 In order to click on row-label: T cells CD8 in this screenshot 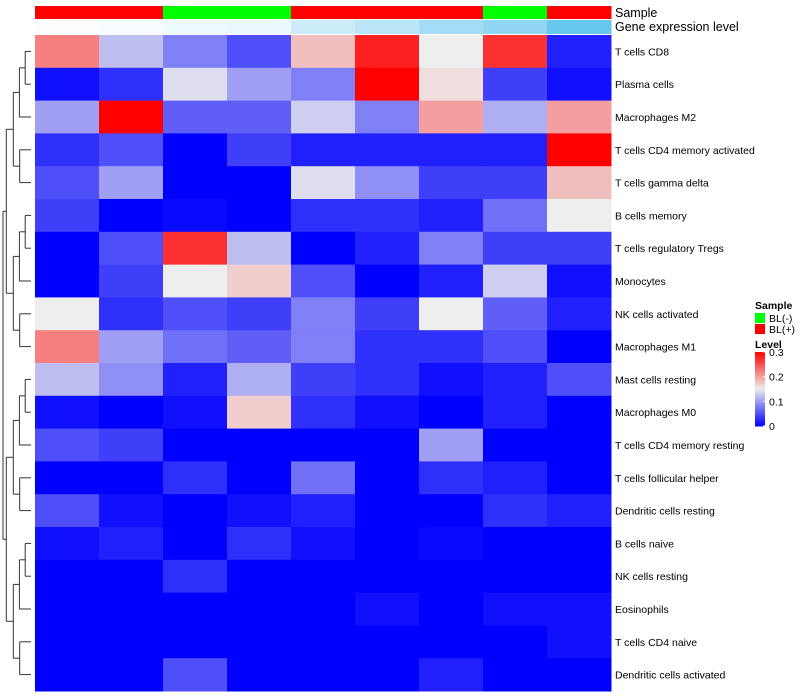, I will do `click(642, 52)`.